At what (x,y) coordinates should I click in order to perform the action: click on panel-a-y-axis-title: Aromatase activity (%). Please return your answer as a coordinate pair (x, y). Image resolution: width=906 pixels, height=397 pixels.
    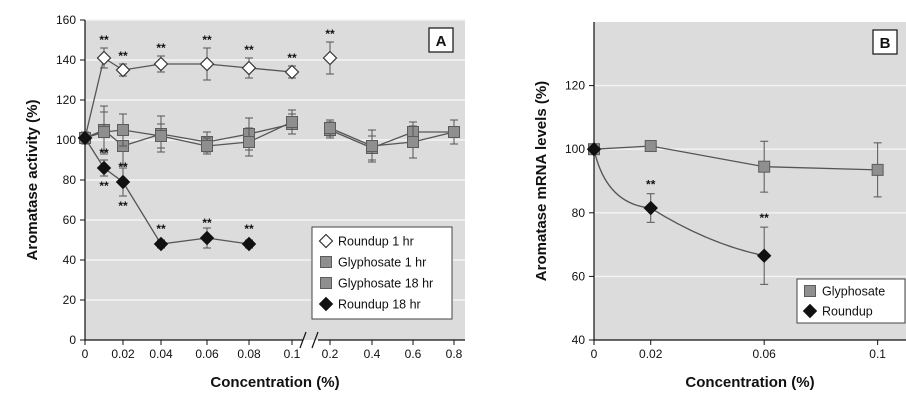
    Looking at the image, I should click on (32, 180).